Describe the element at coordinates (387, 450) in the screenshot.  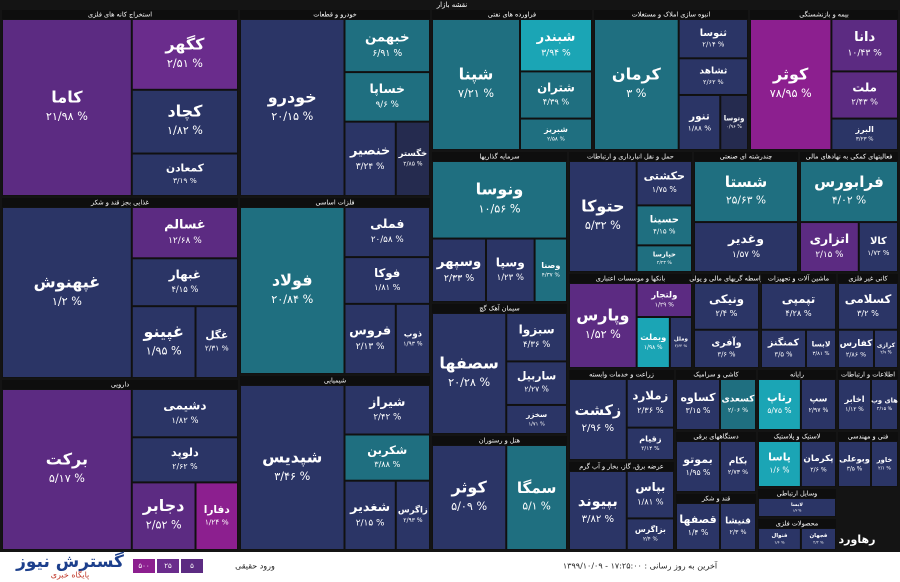
I see `tile-label: شکربن` at that location.